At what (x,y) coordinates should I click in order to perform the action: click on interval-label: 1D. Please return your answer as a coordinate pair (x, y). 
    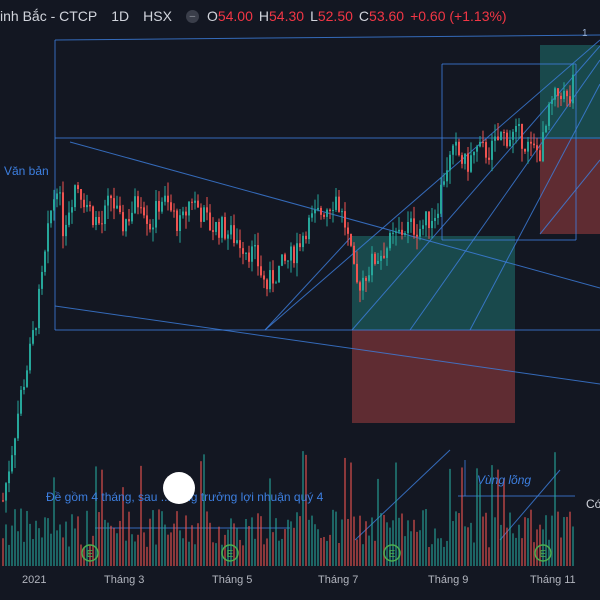
    Looking at the image, I should click on (120, 16).